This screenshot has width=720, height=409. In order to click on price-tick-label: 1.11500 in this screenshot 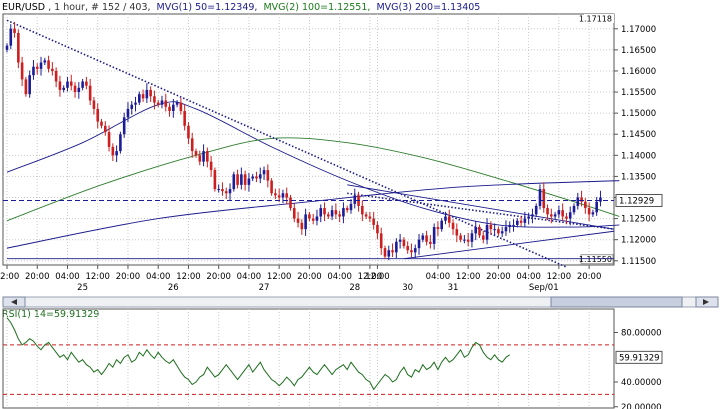, I will do `click(638, 262)`.